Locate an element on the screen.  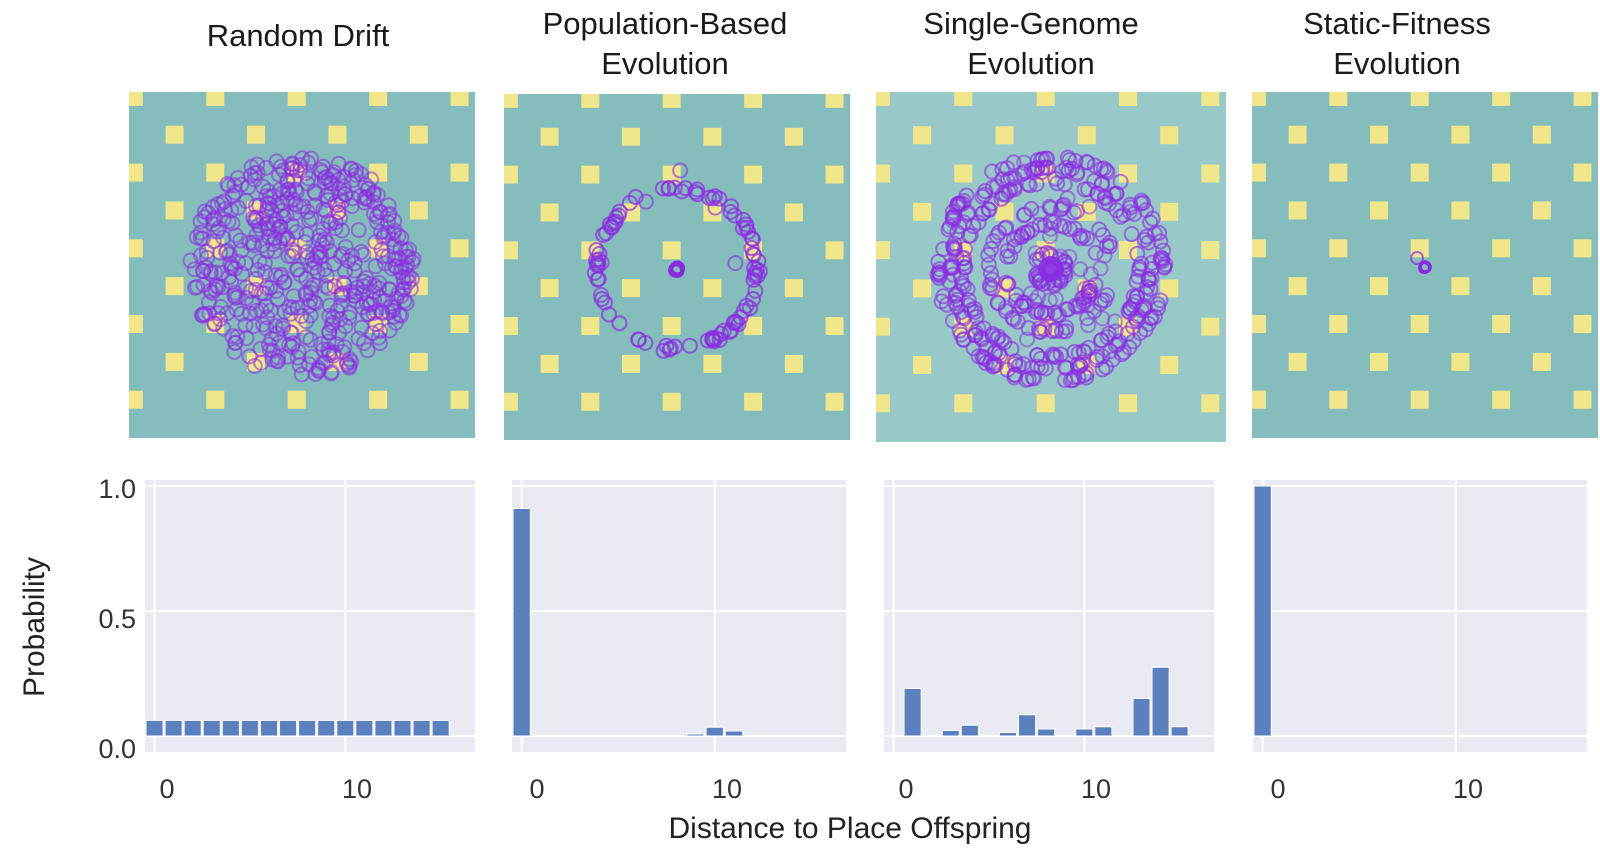
panel-title-static-fitness: Static-Fitness Evolution is located at coordinates (1397, 44).